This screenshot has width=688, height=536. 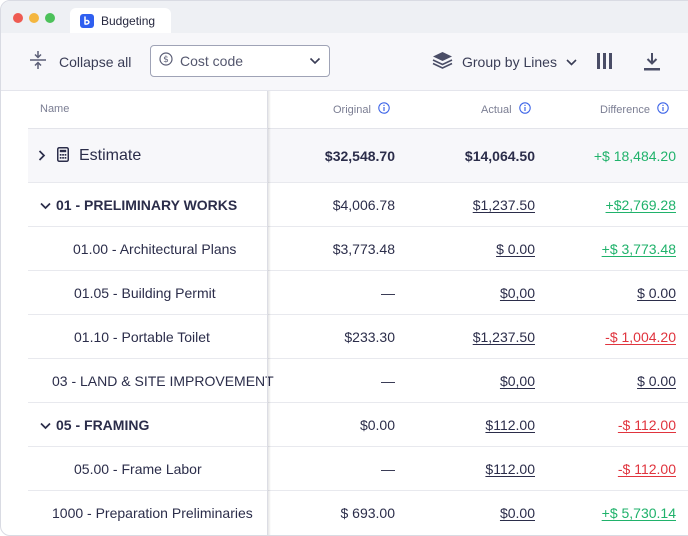 What do you see at coordinates (509, 62) in the screenshot?
I see `group-by-label: Group by Lines` at bounding box center [509, 62].